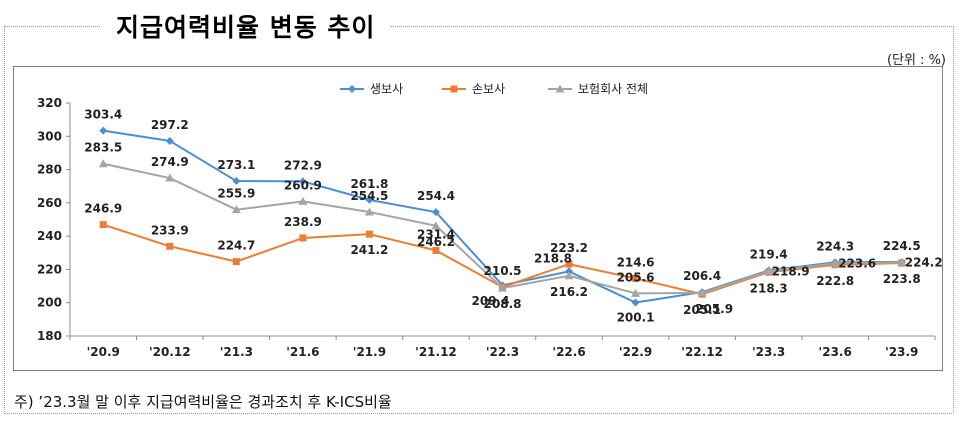 This screenshot has height=422, width=960. Describe the element at coordinates (503, 271) in the screenshot. I see `data-label: 210.5` at that location.